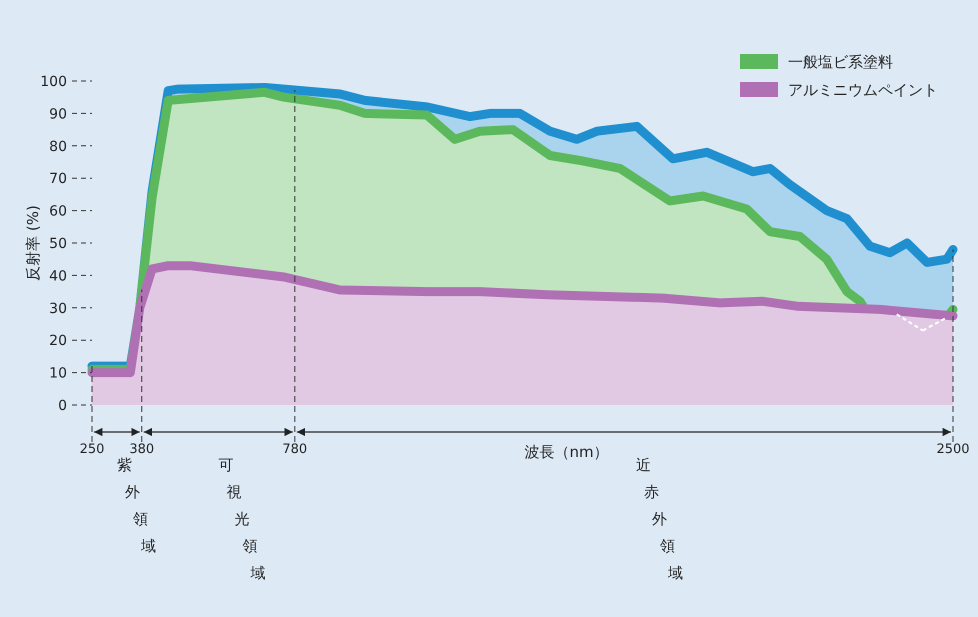 The image size is (978, 617). I want to click on text: 紫外領域, so click(136, 505).